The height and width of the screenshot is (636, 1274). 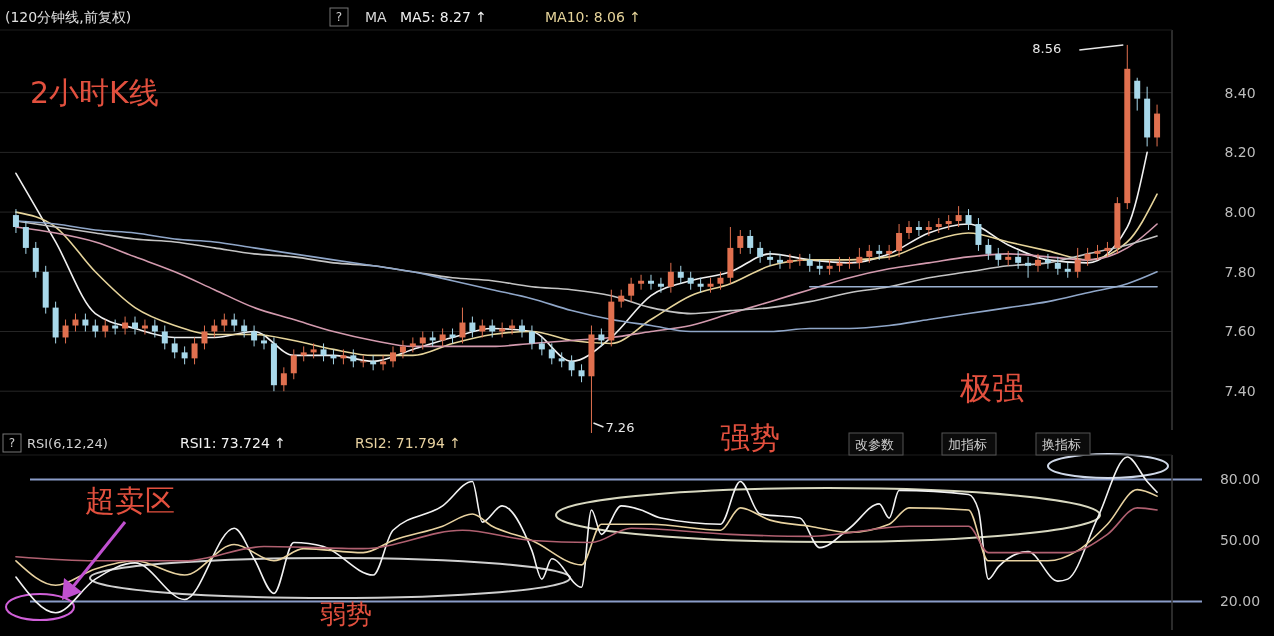 I want to click on annotation: 8.56, so click(x=1047, y=49).